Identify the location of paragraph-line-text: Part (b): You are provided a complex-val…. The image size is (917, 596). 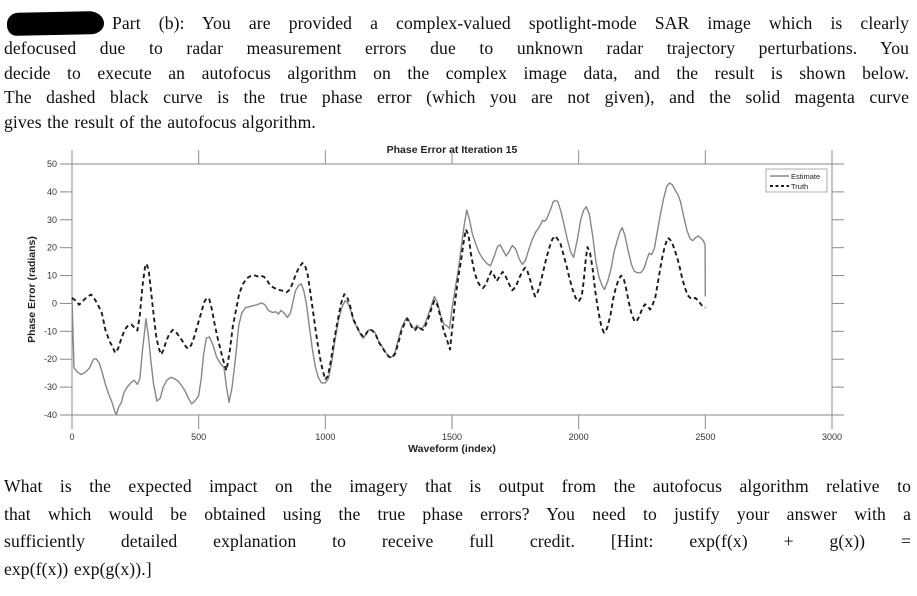
(510, 23).